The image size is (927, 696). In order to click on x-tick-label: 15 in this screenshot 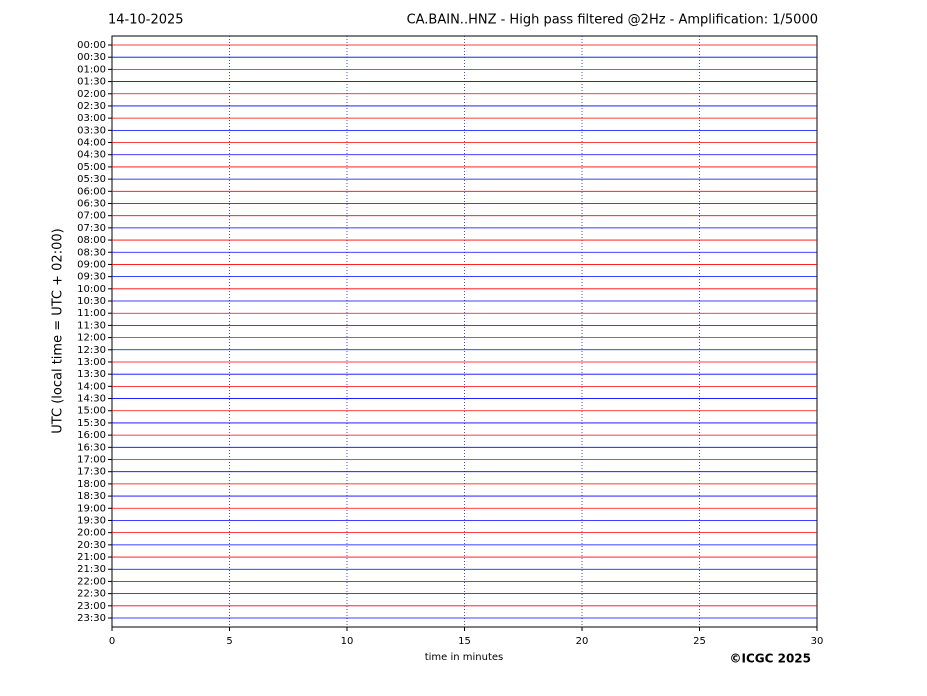, I will do `click(464, 641)`.